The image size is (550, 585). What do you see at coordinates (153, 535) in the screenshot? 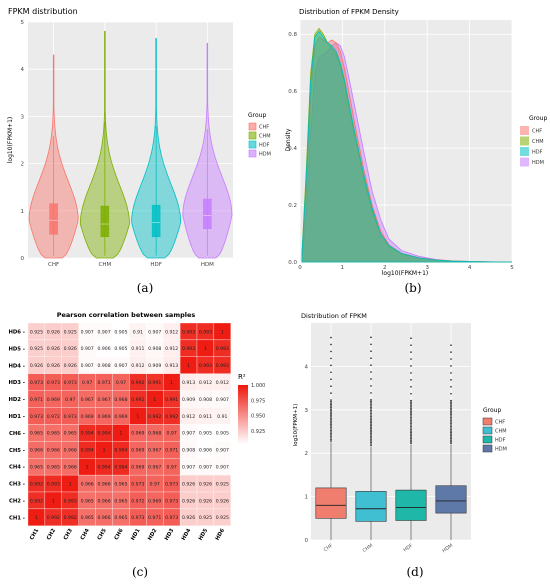
I see `heatmap-col-label: HD2` at bounding box center [153, 535].